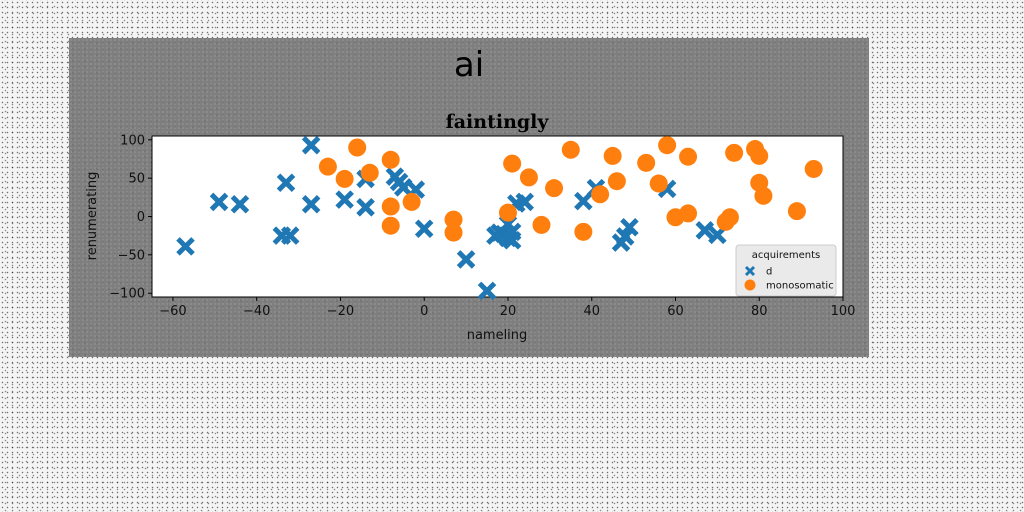 The image size is (1024, 512). Describe the element at coordinates (469, 65) in the screenshot. I see `chart-suptitle: ai` at that location.